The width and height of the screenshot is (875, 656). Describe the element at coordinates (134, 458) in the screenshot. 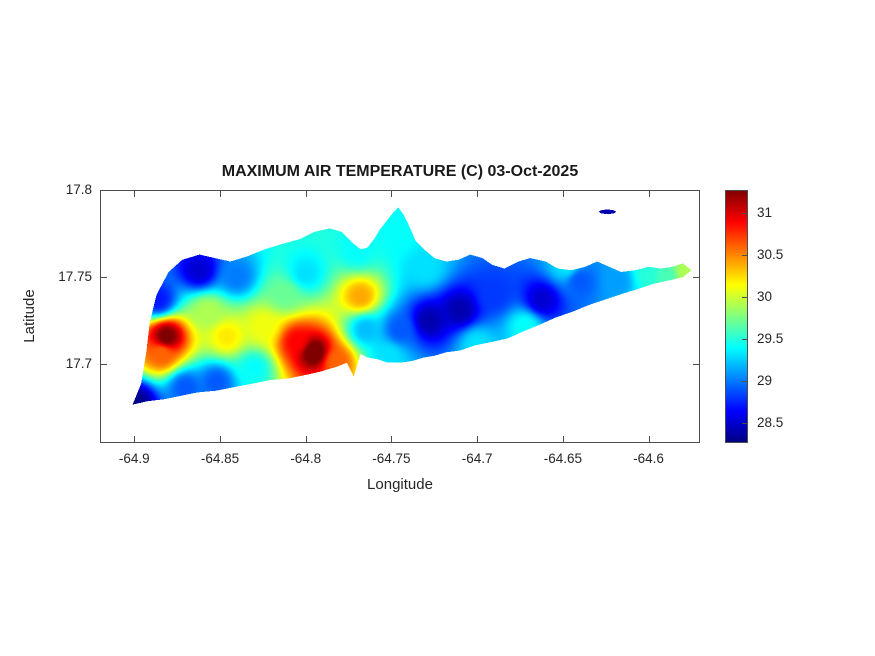

I see `x-tick-label: -64.9` at that location.